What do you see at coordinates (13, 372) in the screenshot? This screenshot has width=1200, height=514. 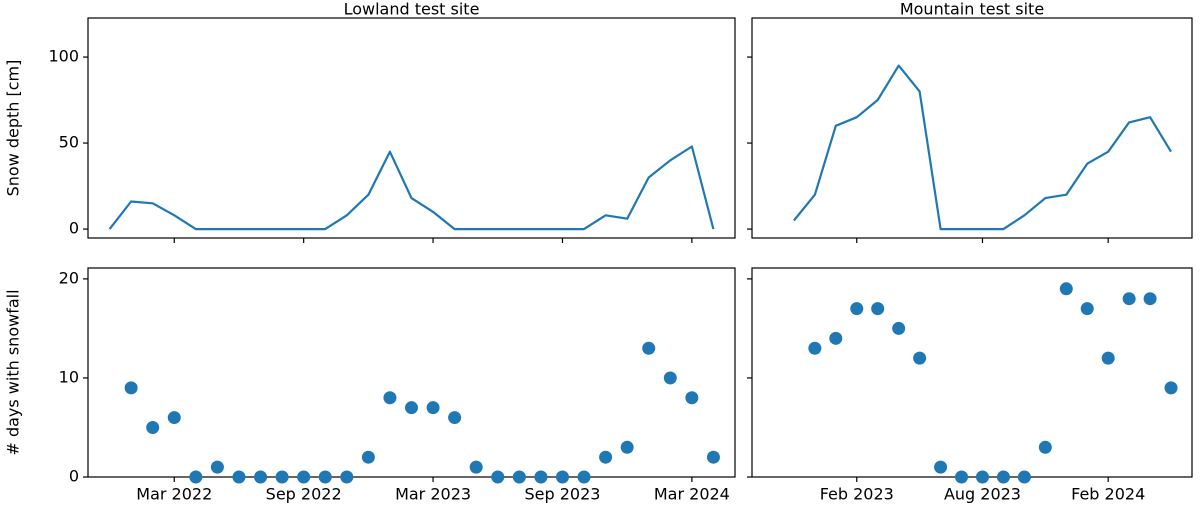 I see `y-axis-label: # days with snowfall` at bounding box center [13, 372].